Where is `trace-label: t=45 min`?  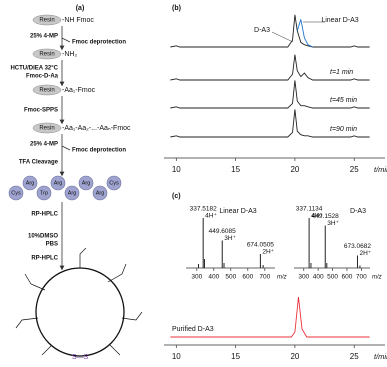 trace-label: t=45 min is located at coordinates (343, 100).